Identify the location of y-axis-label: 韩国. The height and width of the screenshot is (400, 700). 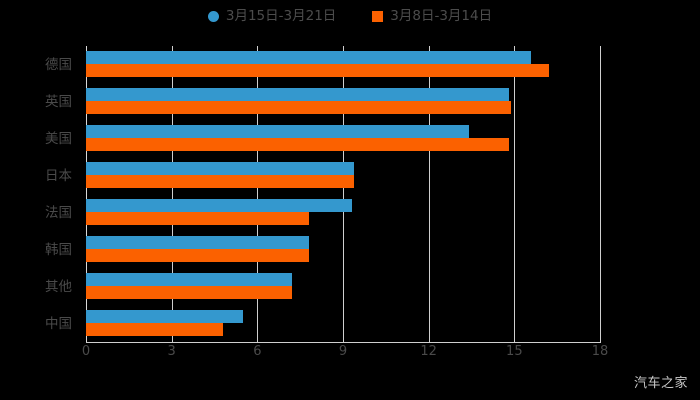
(58, 249).